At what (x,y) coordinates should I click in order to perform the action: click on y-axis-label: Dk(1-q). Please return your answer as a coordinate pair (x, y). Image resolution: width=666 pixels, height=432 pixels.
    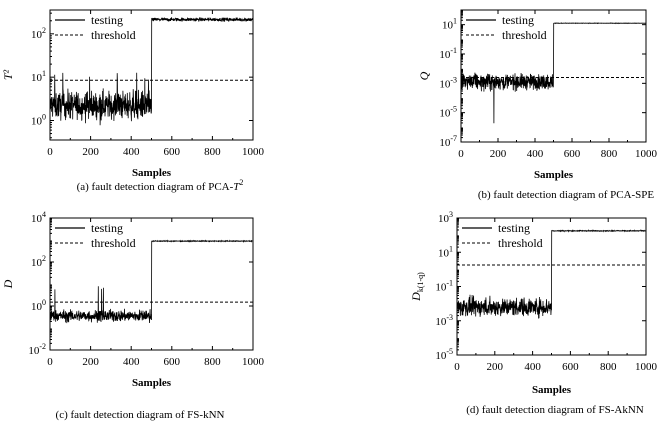
    Looking at the image, I should click on (417, 287).